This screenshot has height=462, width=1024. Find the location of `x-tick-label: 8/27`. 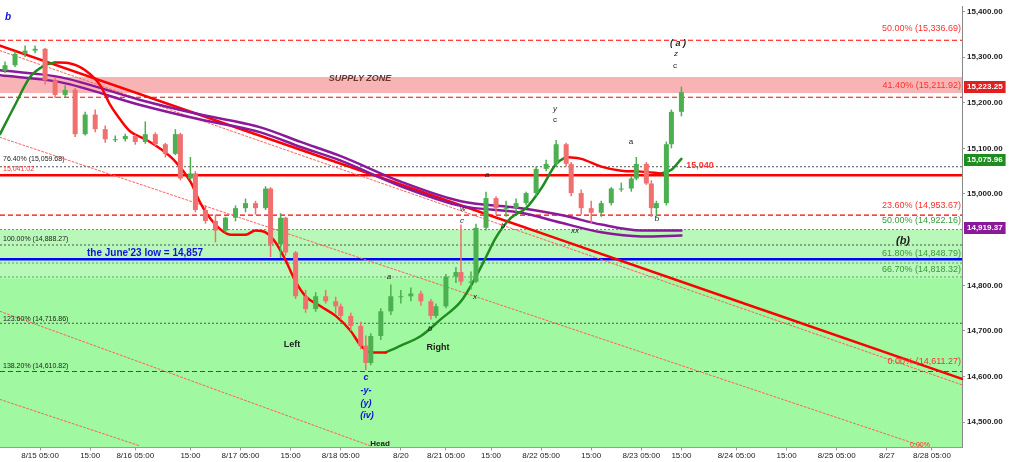

x-tick-label: 8/27 is located at coordinates (887, 456).